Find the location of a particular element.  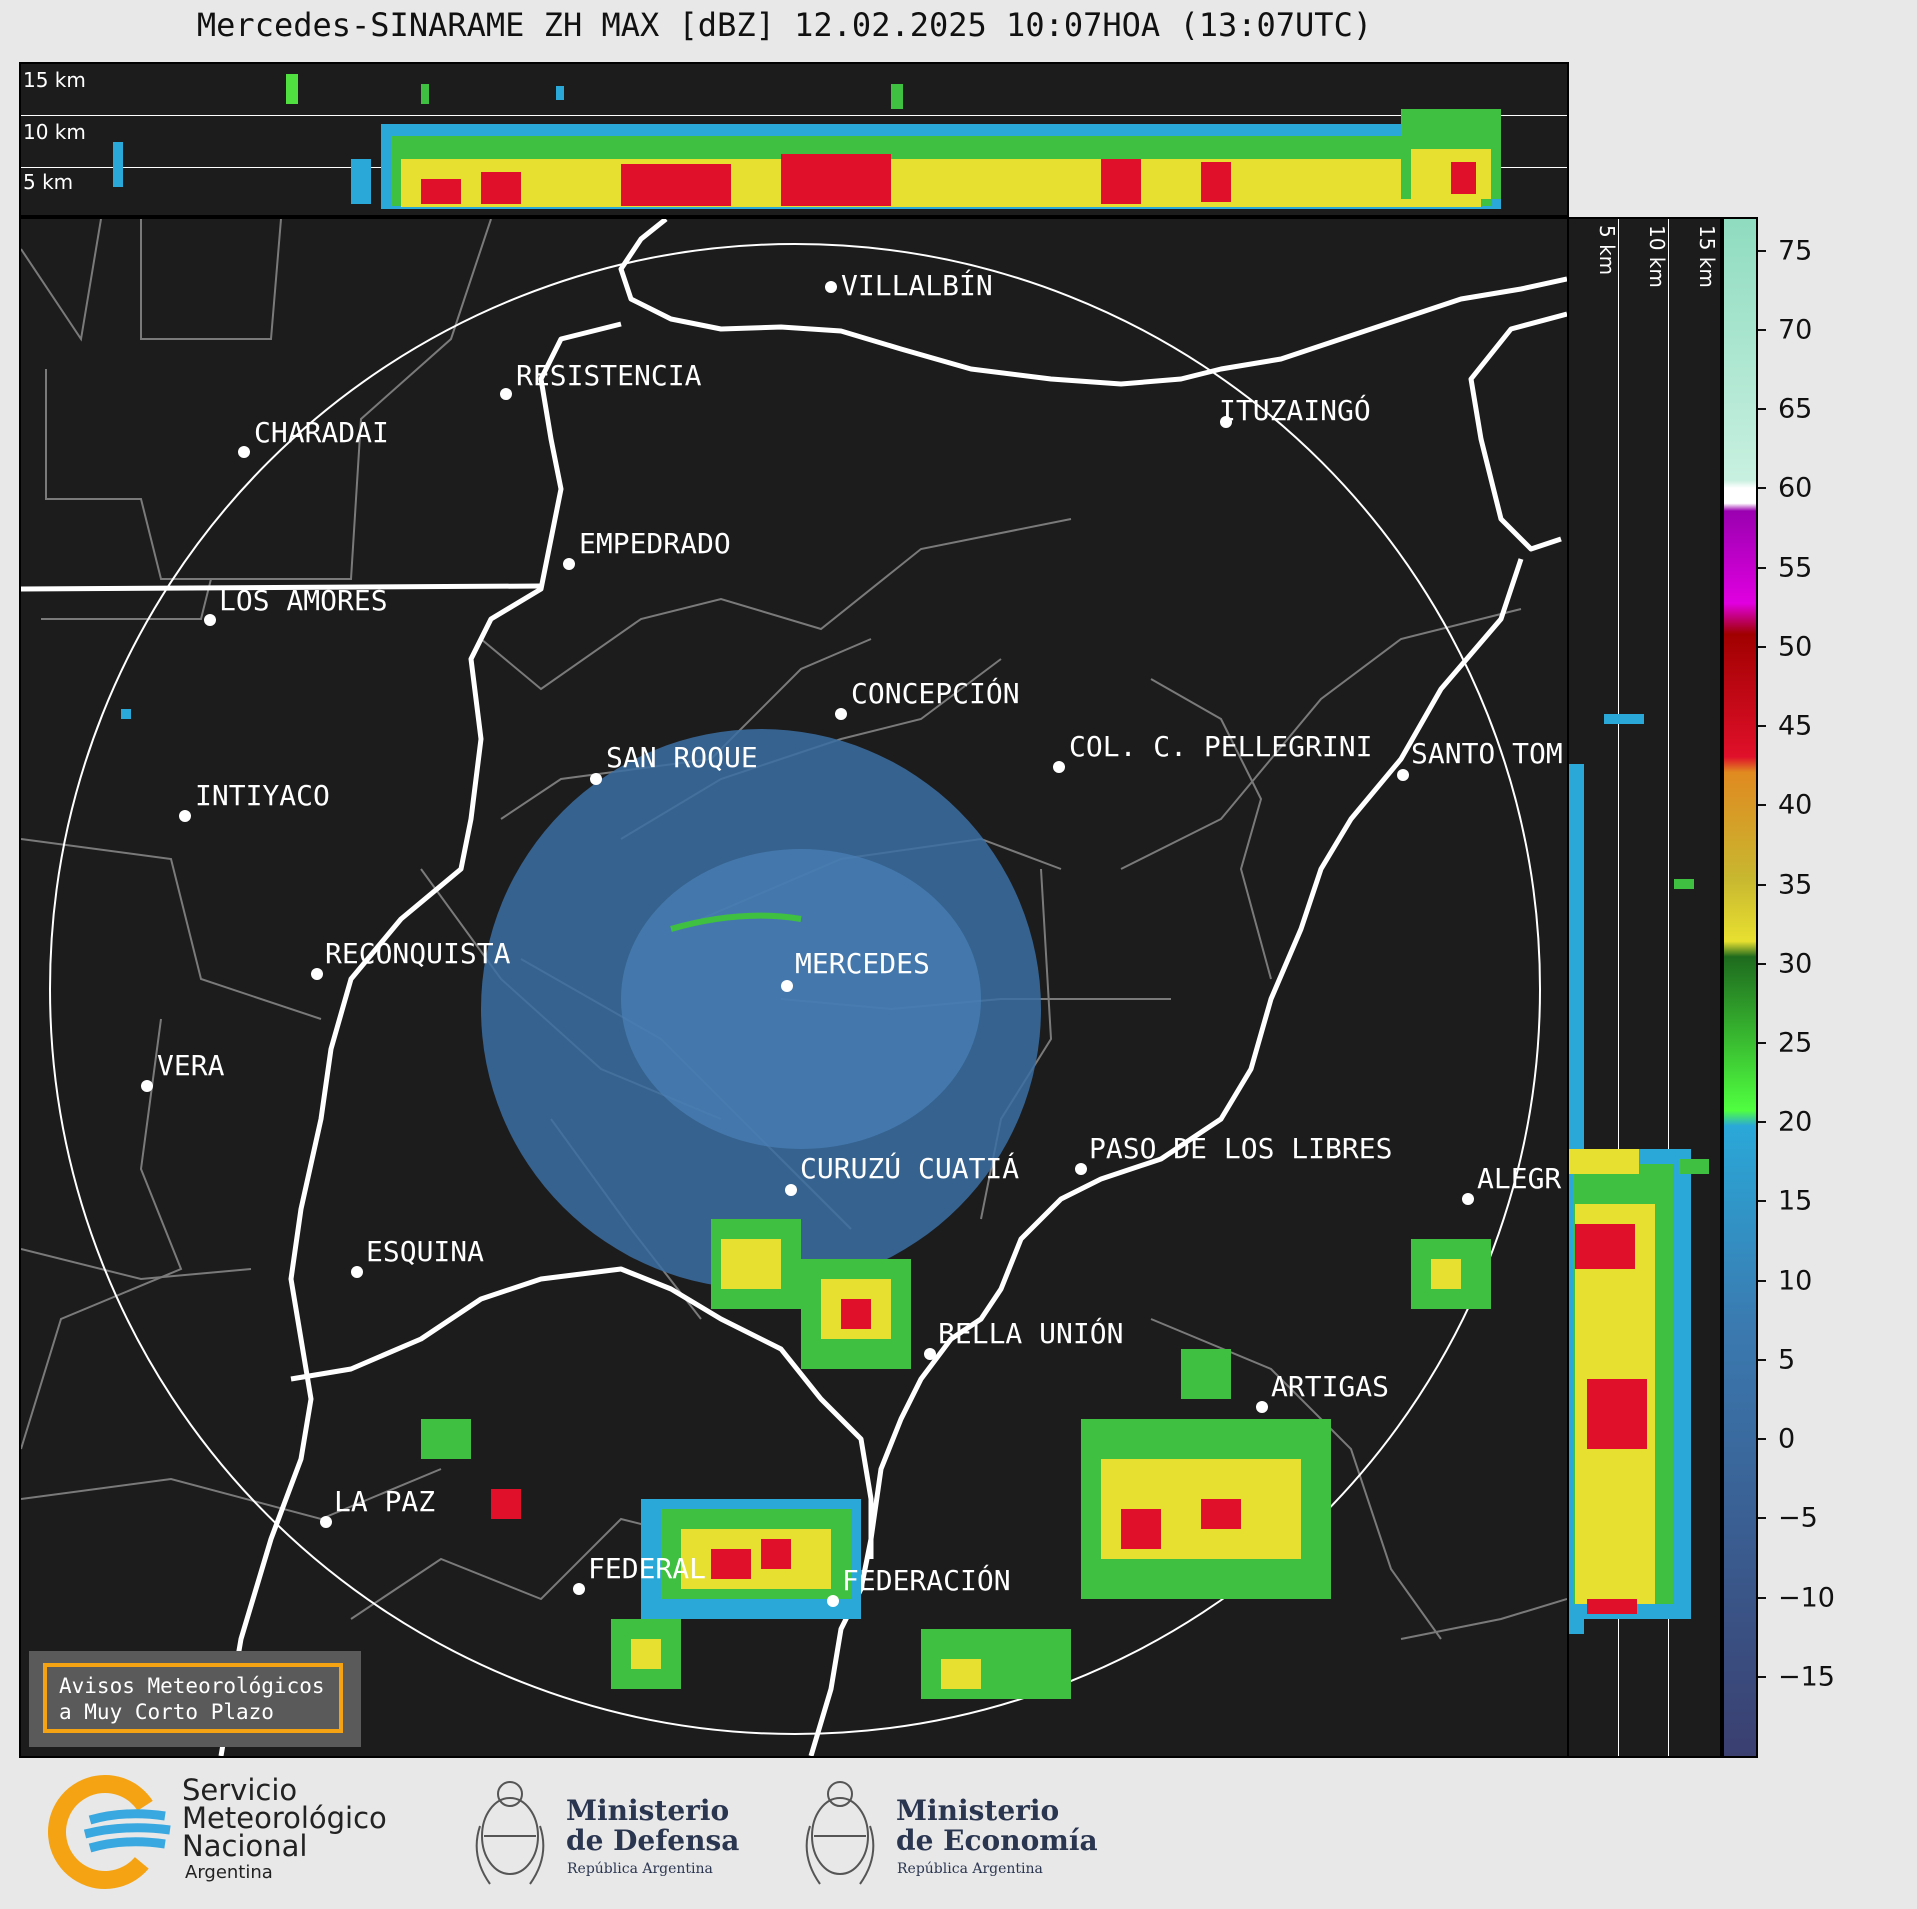

colorbar-tick-label: 25 is located at coordinates (1795, 1043).